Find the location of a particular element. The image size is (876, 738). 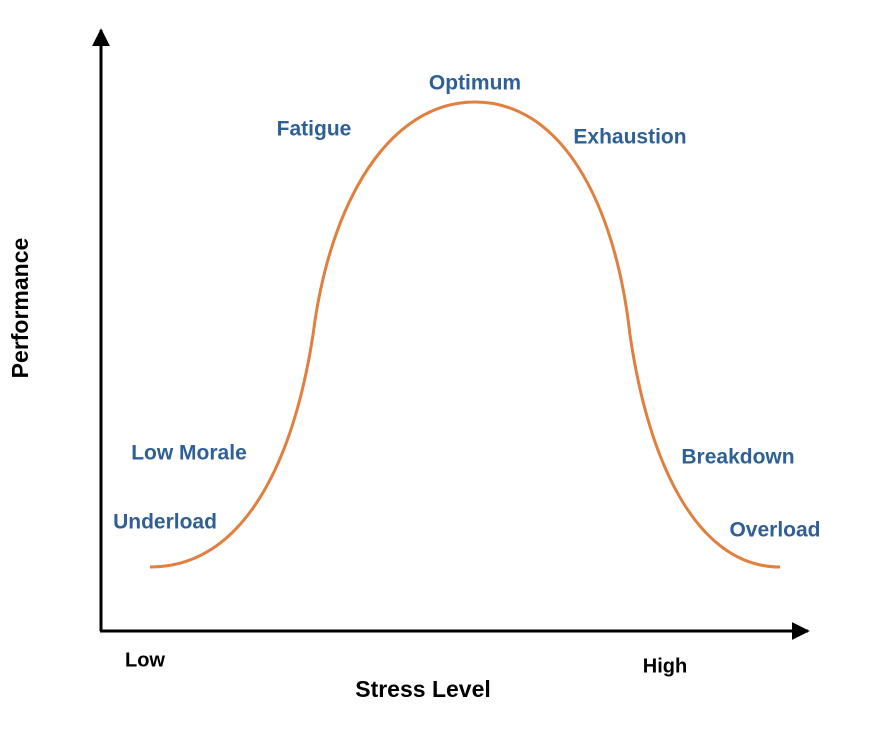

x-high-label: High is located at coordinates (665, 666).